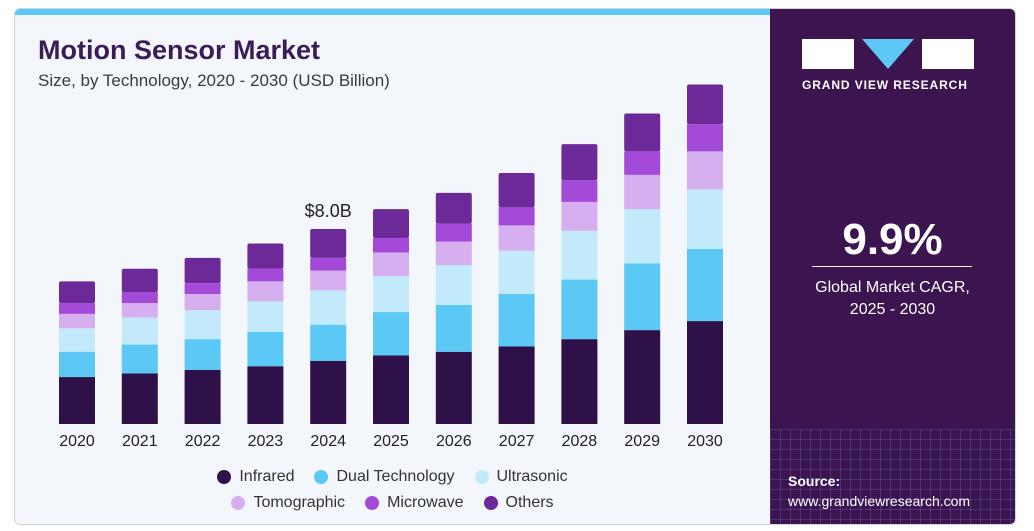  What do you see at coordinates (453, 232) in the screenshot?
I see `bar-segment-microwave-2026` at bounding box center [453, 232].